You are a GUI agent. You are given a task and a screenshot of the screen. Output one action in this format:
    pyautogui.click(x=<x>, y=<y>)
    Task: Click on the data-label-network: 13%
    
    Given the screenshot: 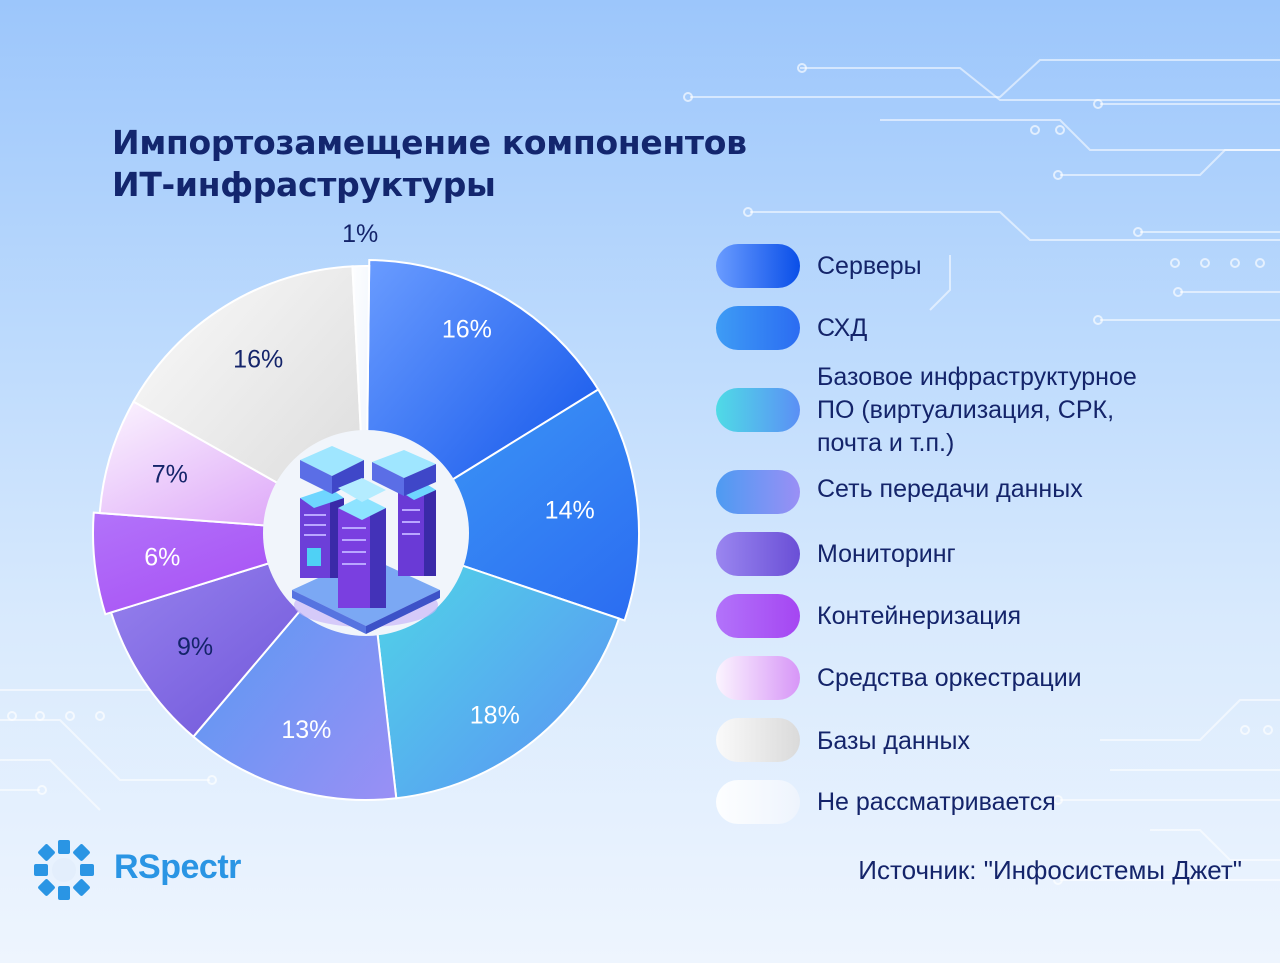 What is the action you would take?
    pyautogui.click(x=306, y=730)
    